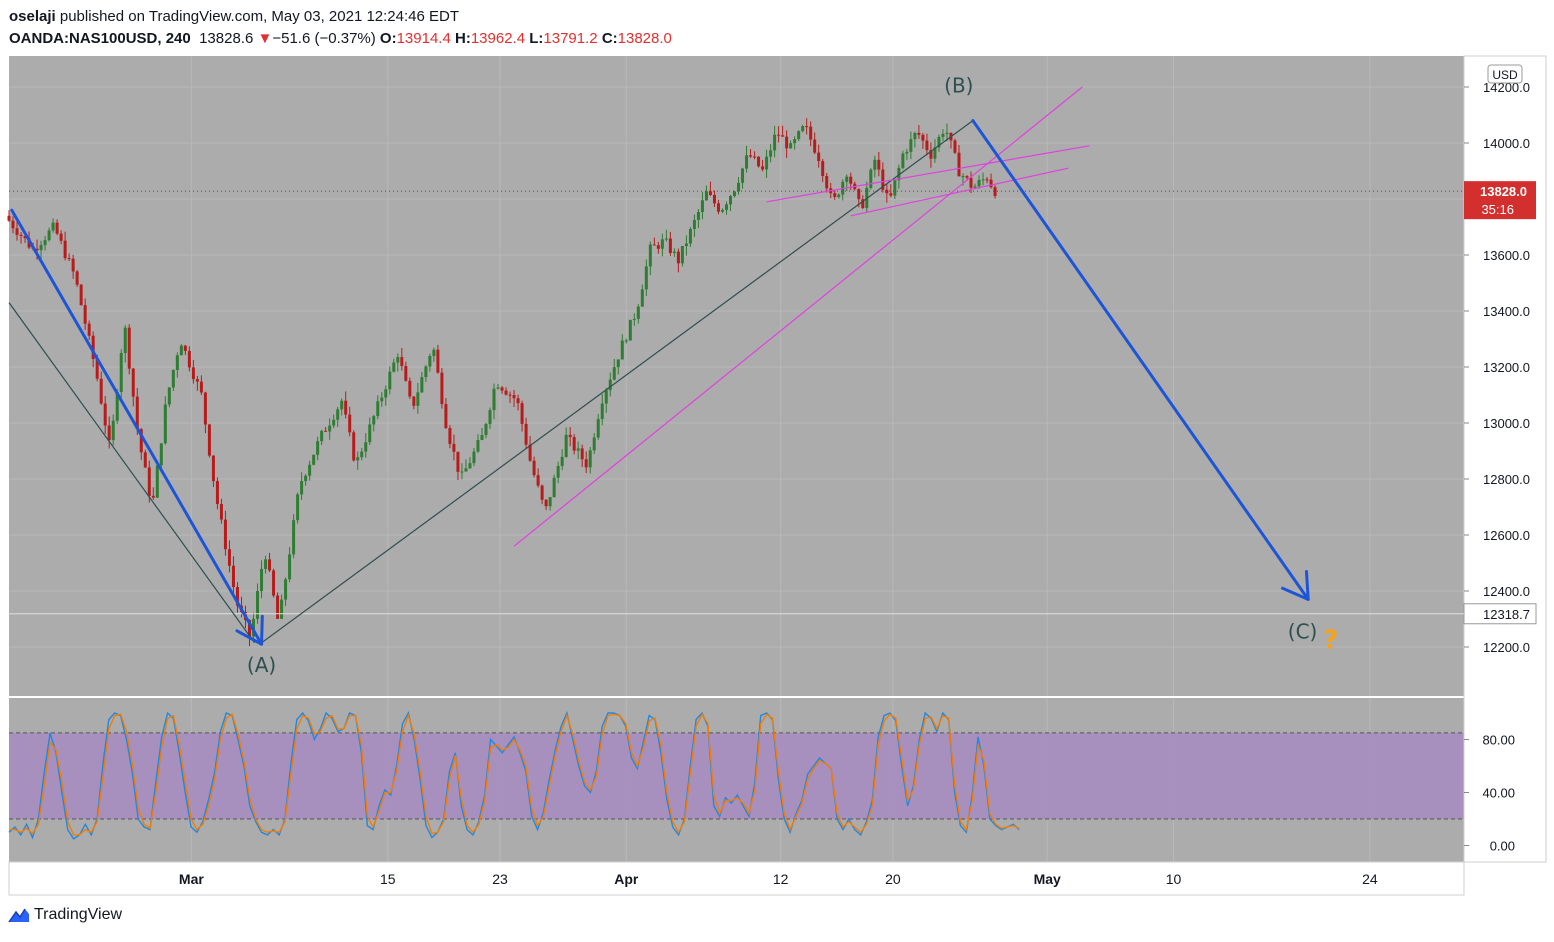 Image resolution: width=1554 pixels, height=942 pixels. I want to click on last-price-label, so click(1500, 200).